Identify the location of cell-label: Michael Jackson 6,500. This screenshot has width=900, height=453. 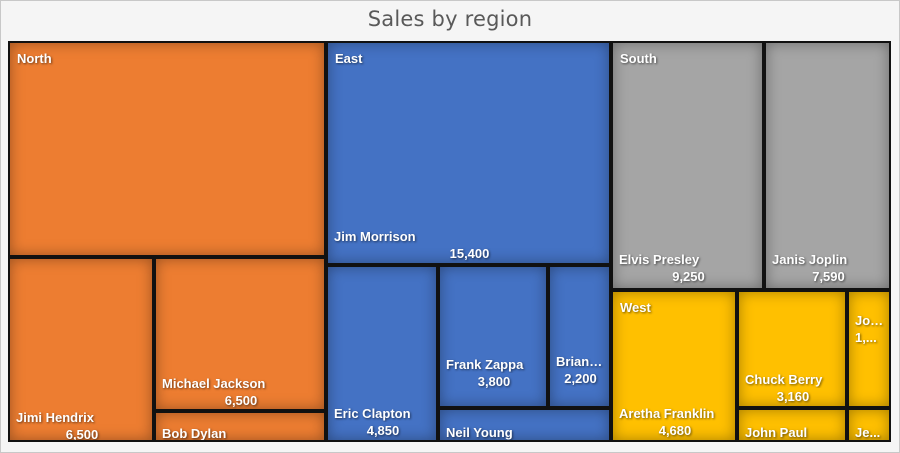
(241, 392).